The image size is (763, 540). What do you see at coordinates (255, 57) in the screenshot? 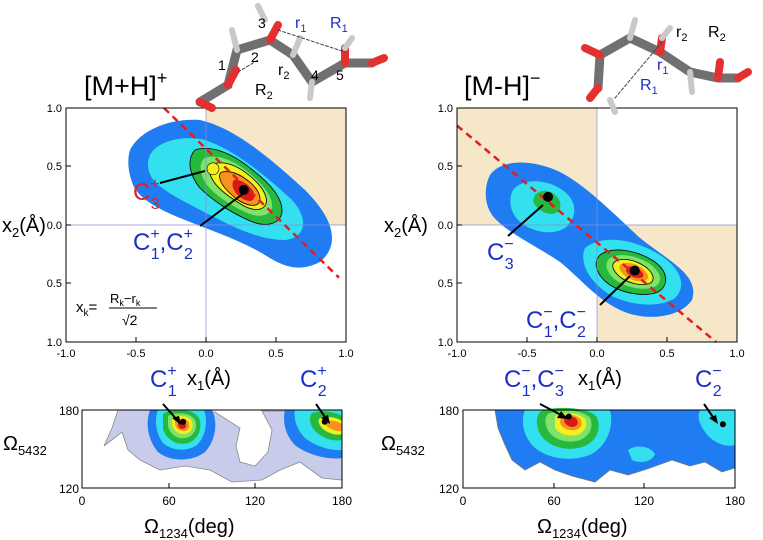
I see `atom-label: 2` at bounding box center [255, 57].